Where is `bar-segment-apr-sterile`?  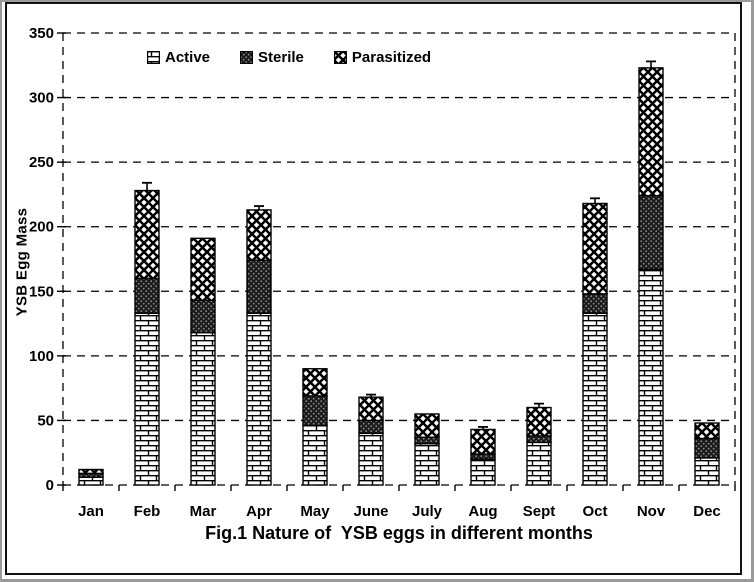 bar-segment-apr-sterile is located at coordinates (259, 286).